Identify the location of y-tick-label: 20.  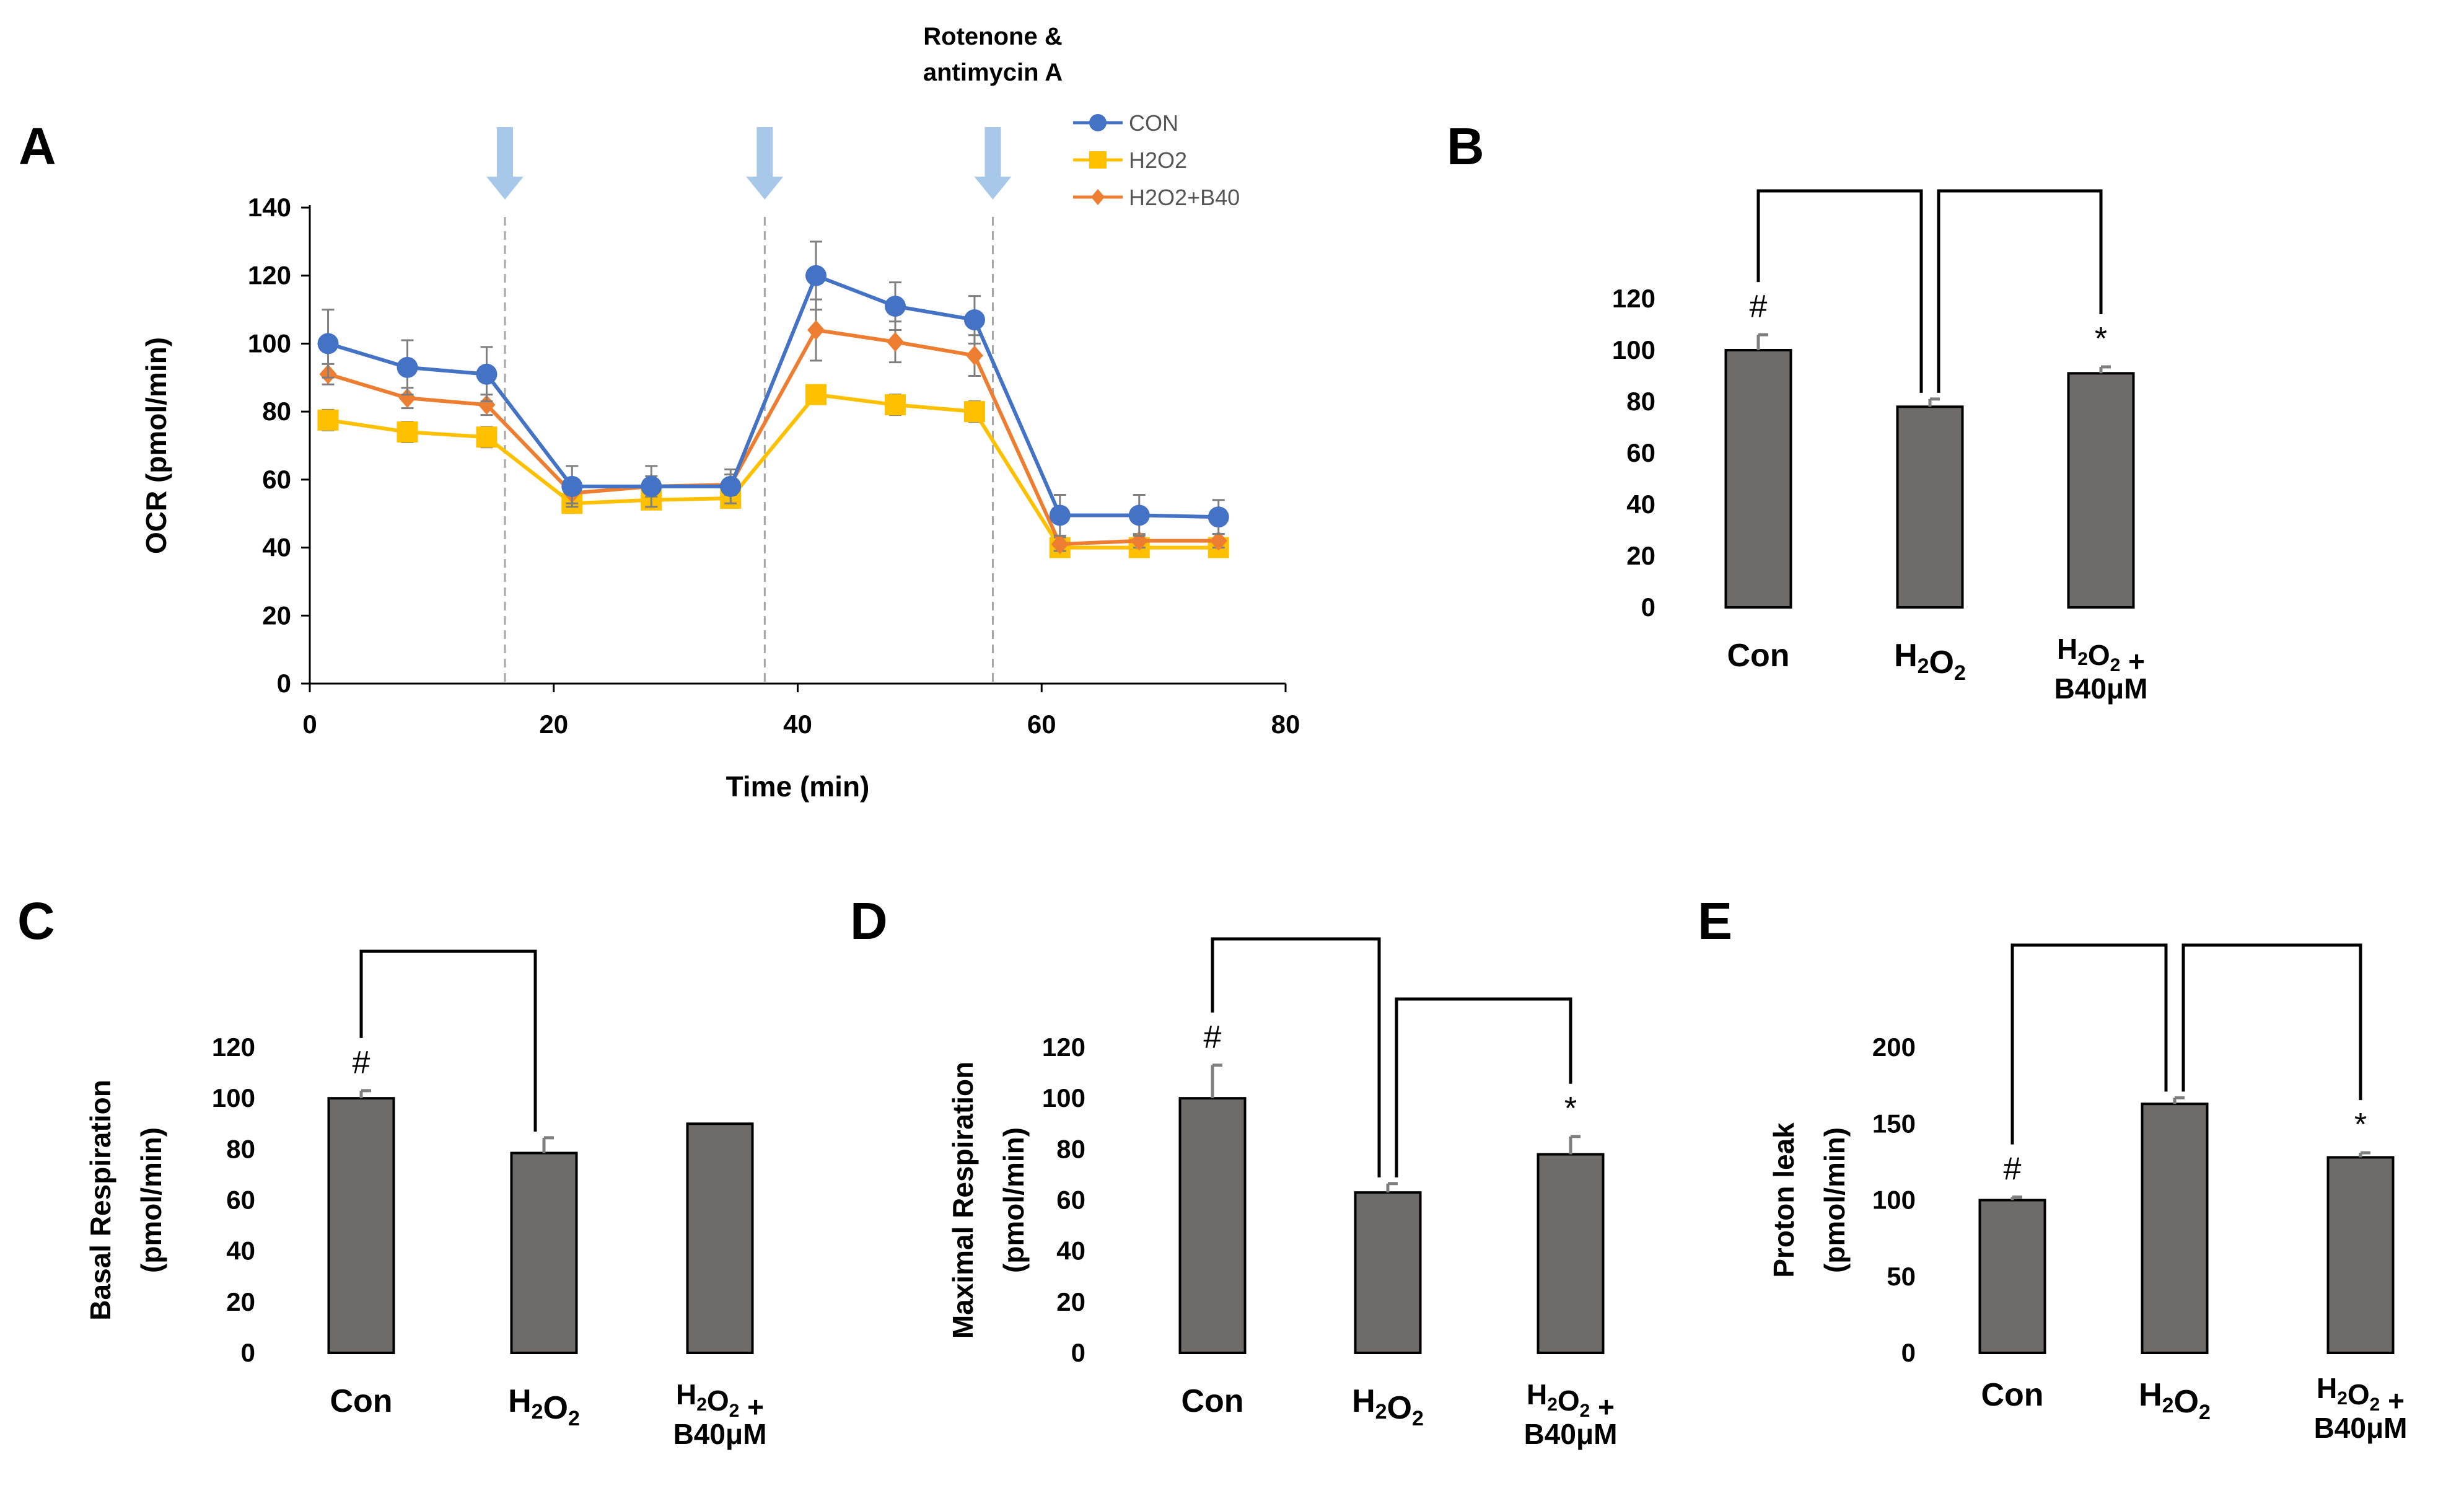
(1070, 1302).